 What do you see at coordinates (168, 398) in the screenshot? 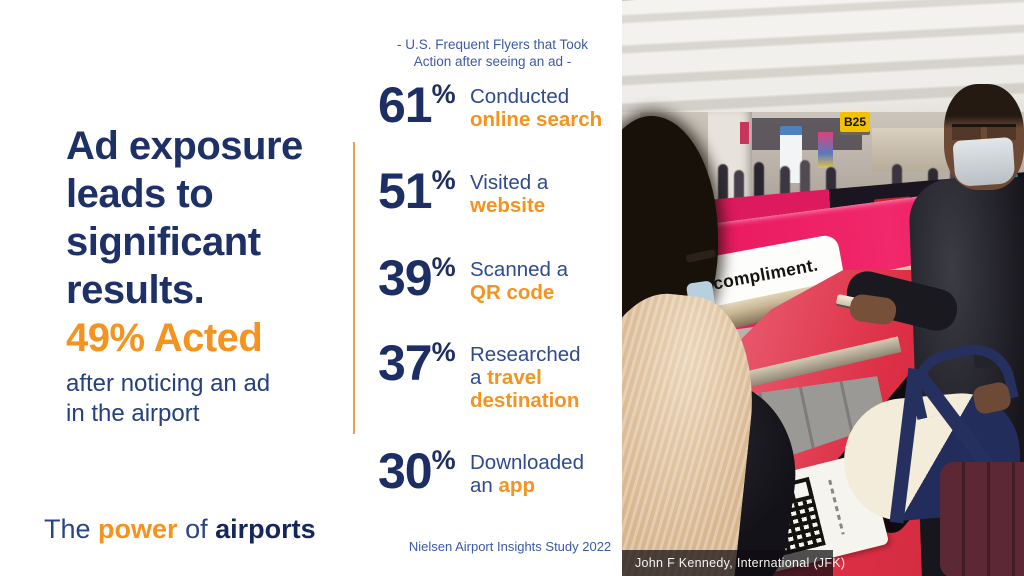
I see `headline-subtext: after noticing an ad in the airport` at bounding box center [168, 398].